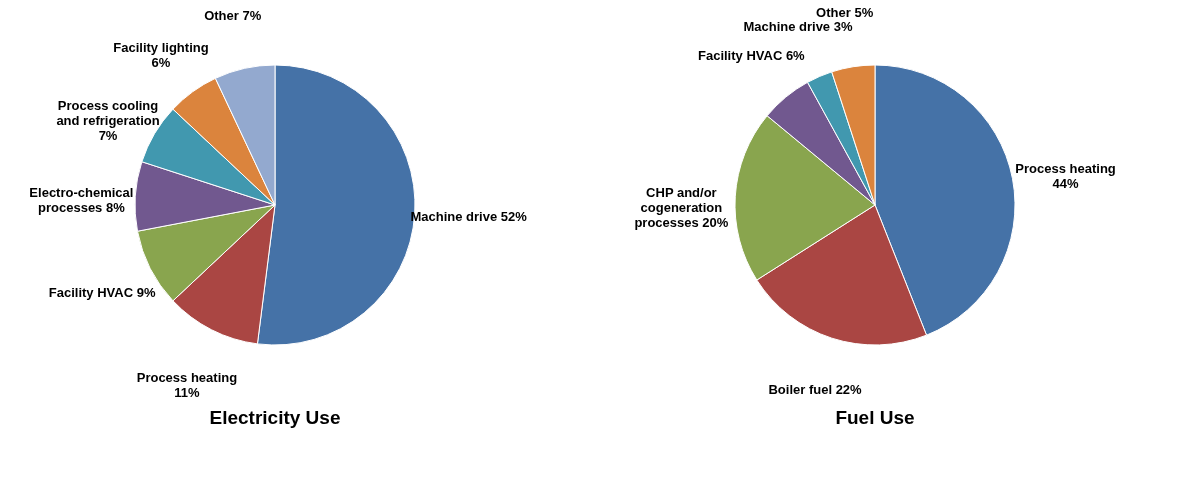 The height and width of the screenshot is (498, 1201). What do you see at coordinates (81, 199) in the screenshot?
I see `slice-label: Electro-chemical processes 8%` at bounding box center [81, 199].